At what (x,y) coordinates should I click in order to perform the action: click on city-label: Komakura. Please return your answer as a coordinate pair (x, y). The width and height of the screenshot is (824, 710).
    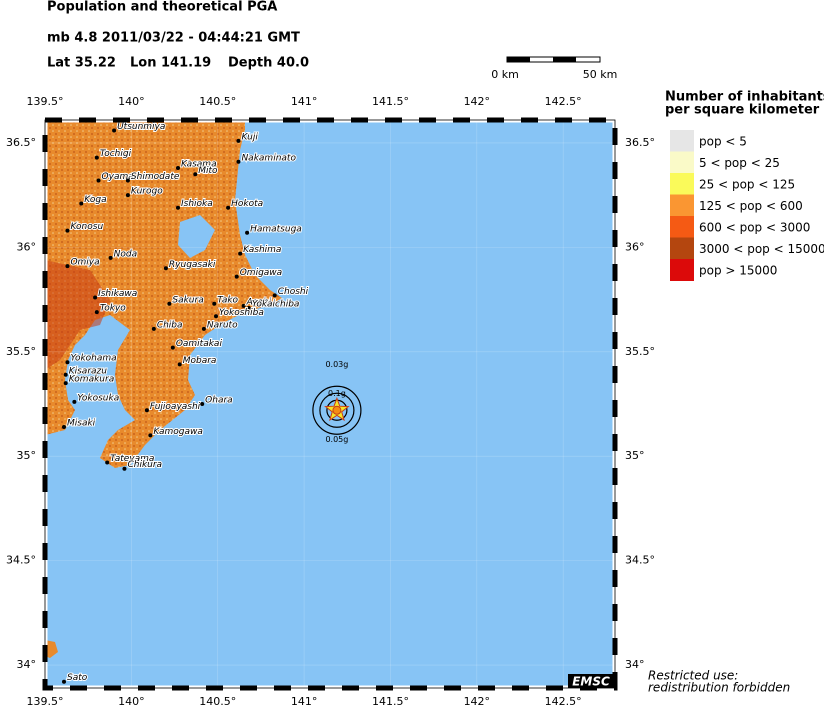
    Looking at the image, I should click on (92, 380).